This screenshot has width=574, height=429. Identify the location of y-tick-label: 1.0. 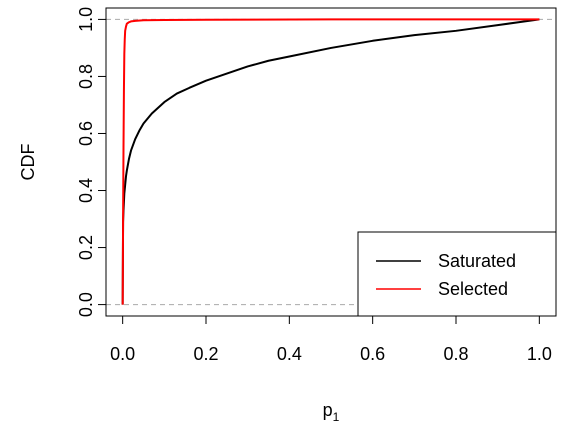
(86, 19).